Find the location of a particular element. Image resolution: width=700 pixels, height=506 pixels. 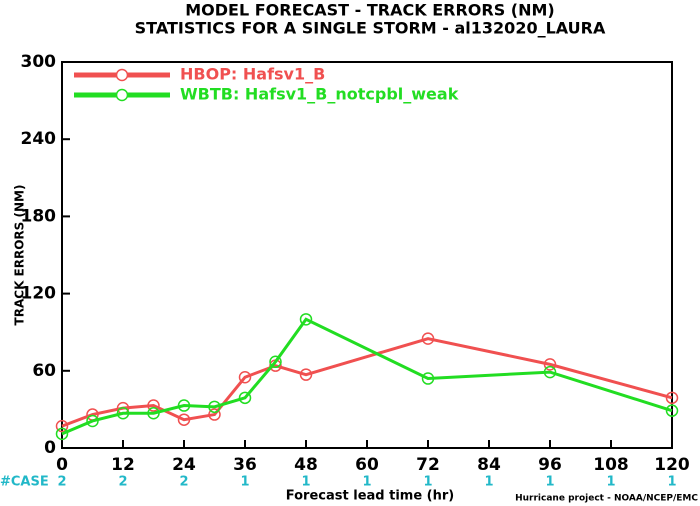

x-tick-label: 120 is located at coordinates (672, 465).